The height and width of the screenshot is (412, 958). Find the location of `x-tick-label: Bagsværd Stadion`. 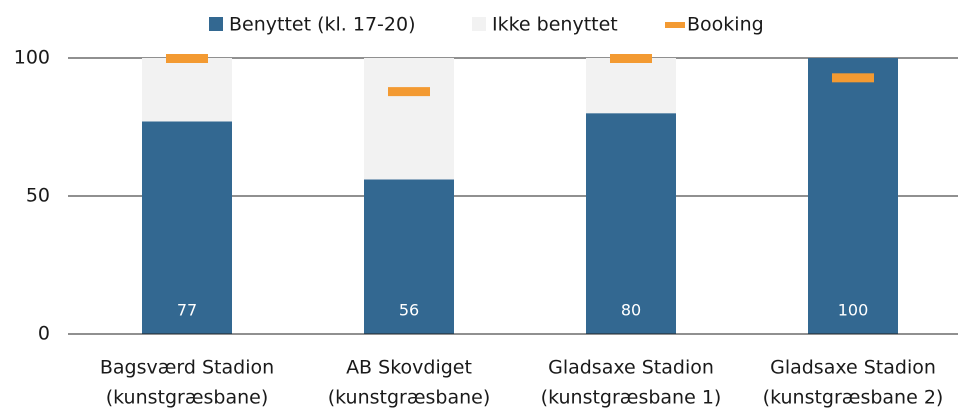

x-tick-label: Bagsværd Stadion is located at coordinates (187, 368).